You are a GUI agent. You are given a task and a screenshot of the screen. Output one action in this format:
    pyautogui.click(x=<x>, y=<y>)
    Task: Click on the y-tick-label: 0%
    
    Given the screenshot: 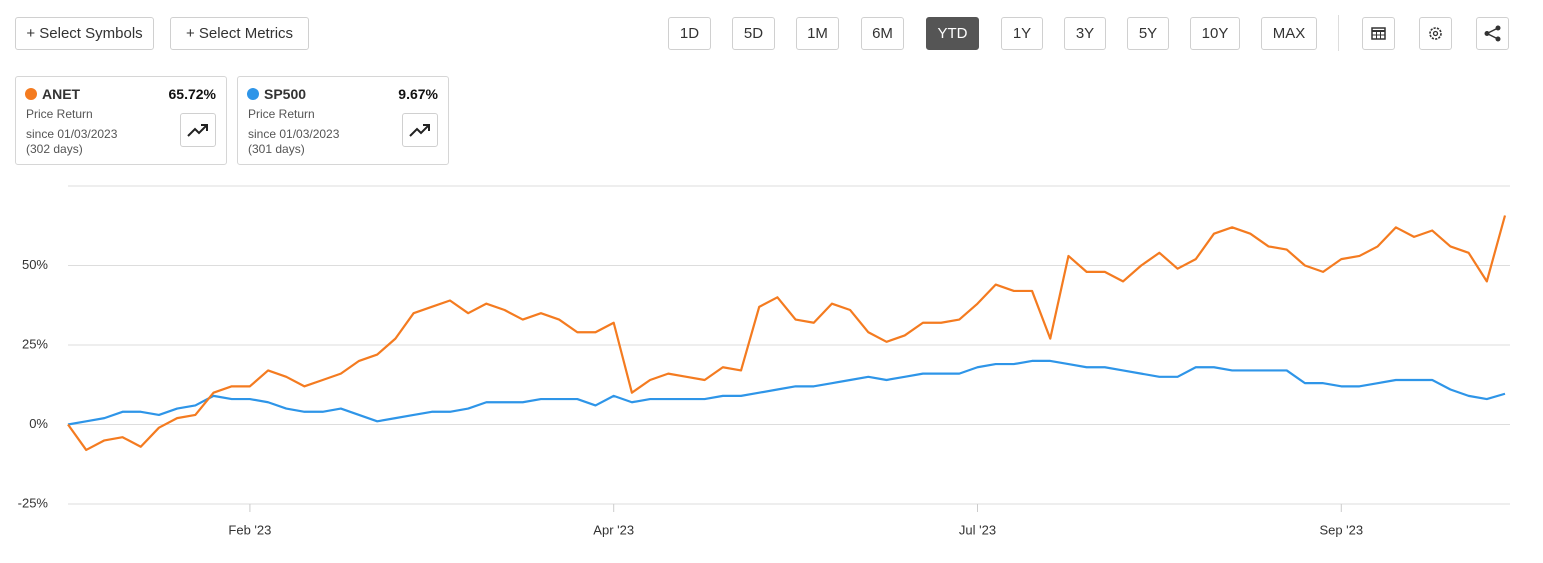 What is the action you would take?
    pyautogui.click(x=38, y=423)
    